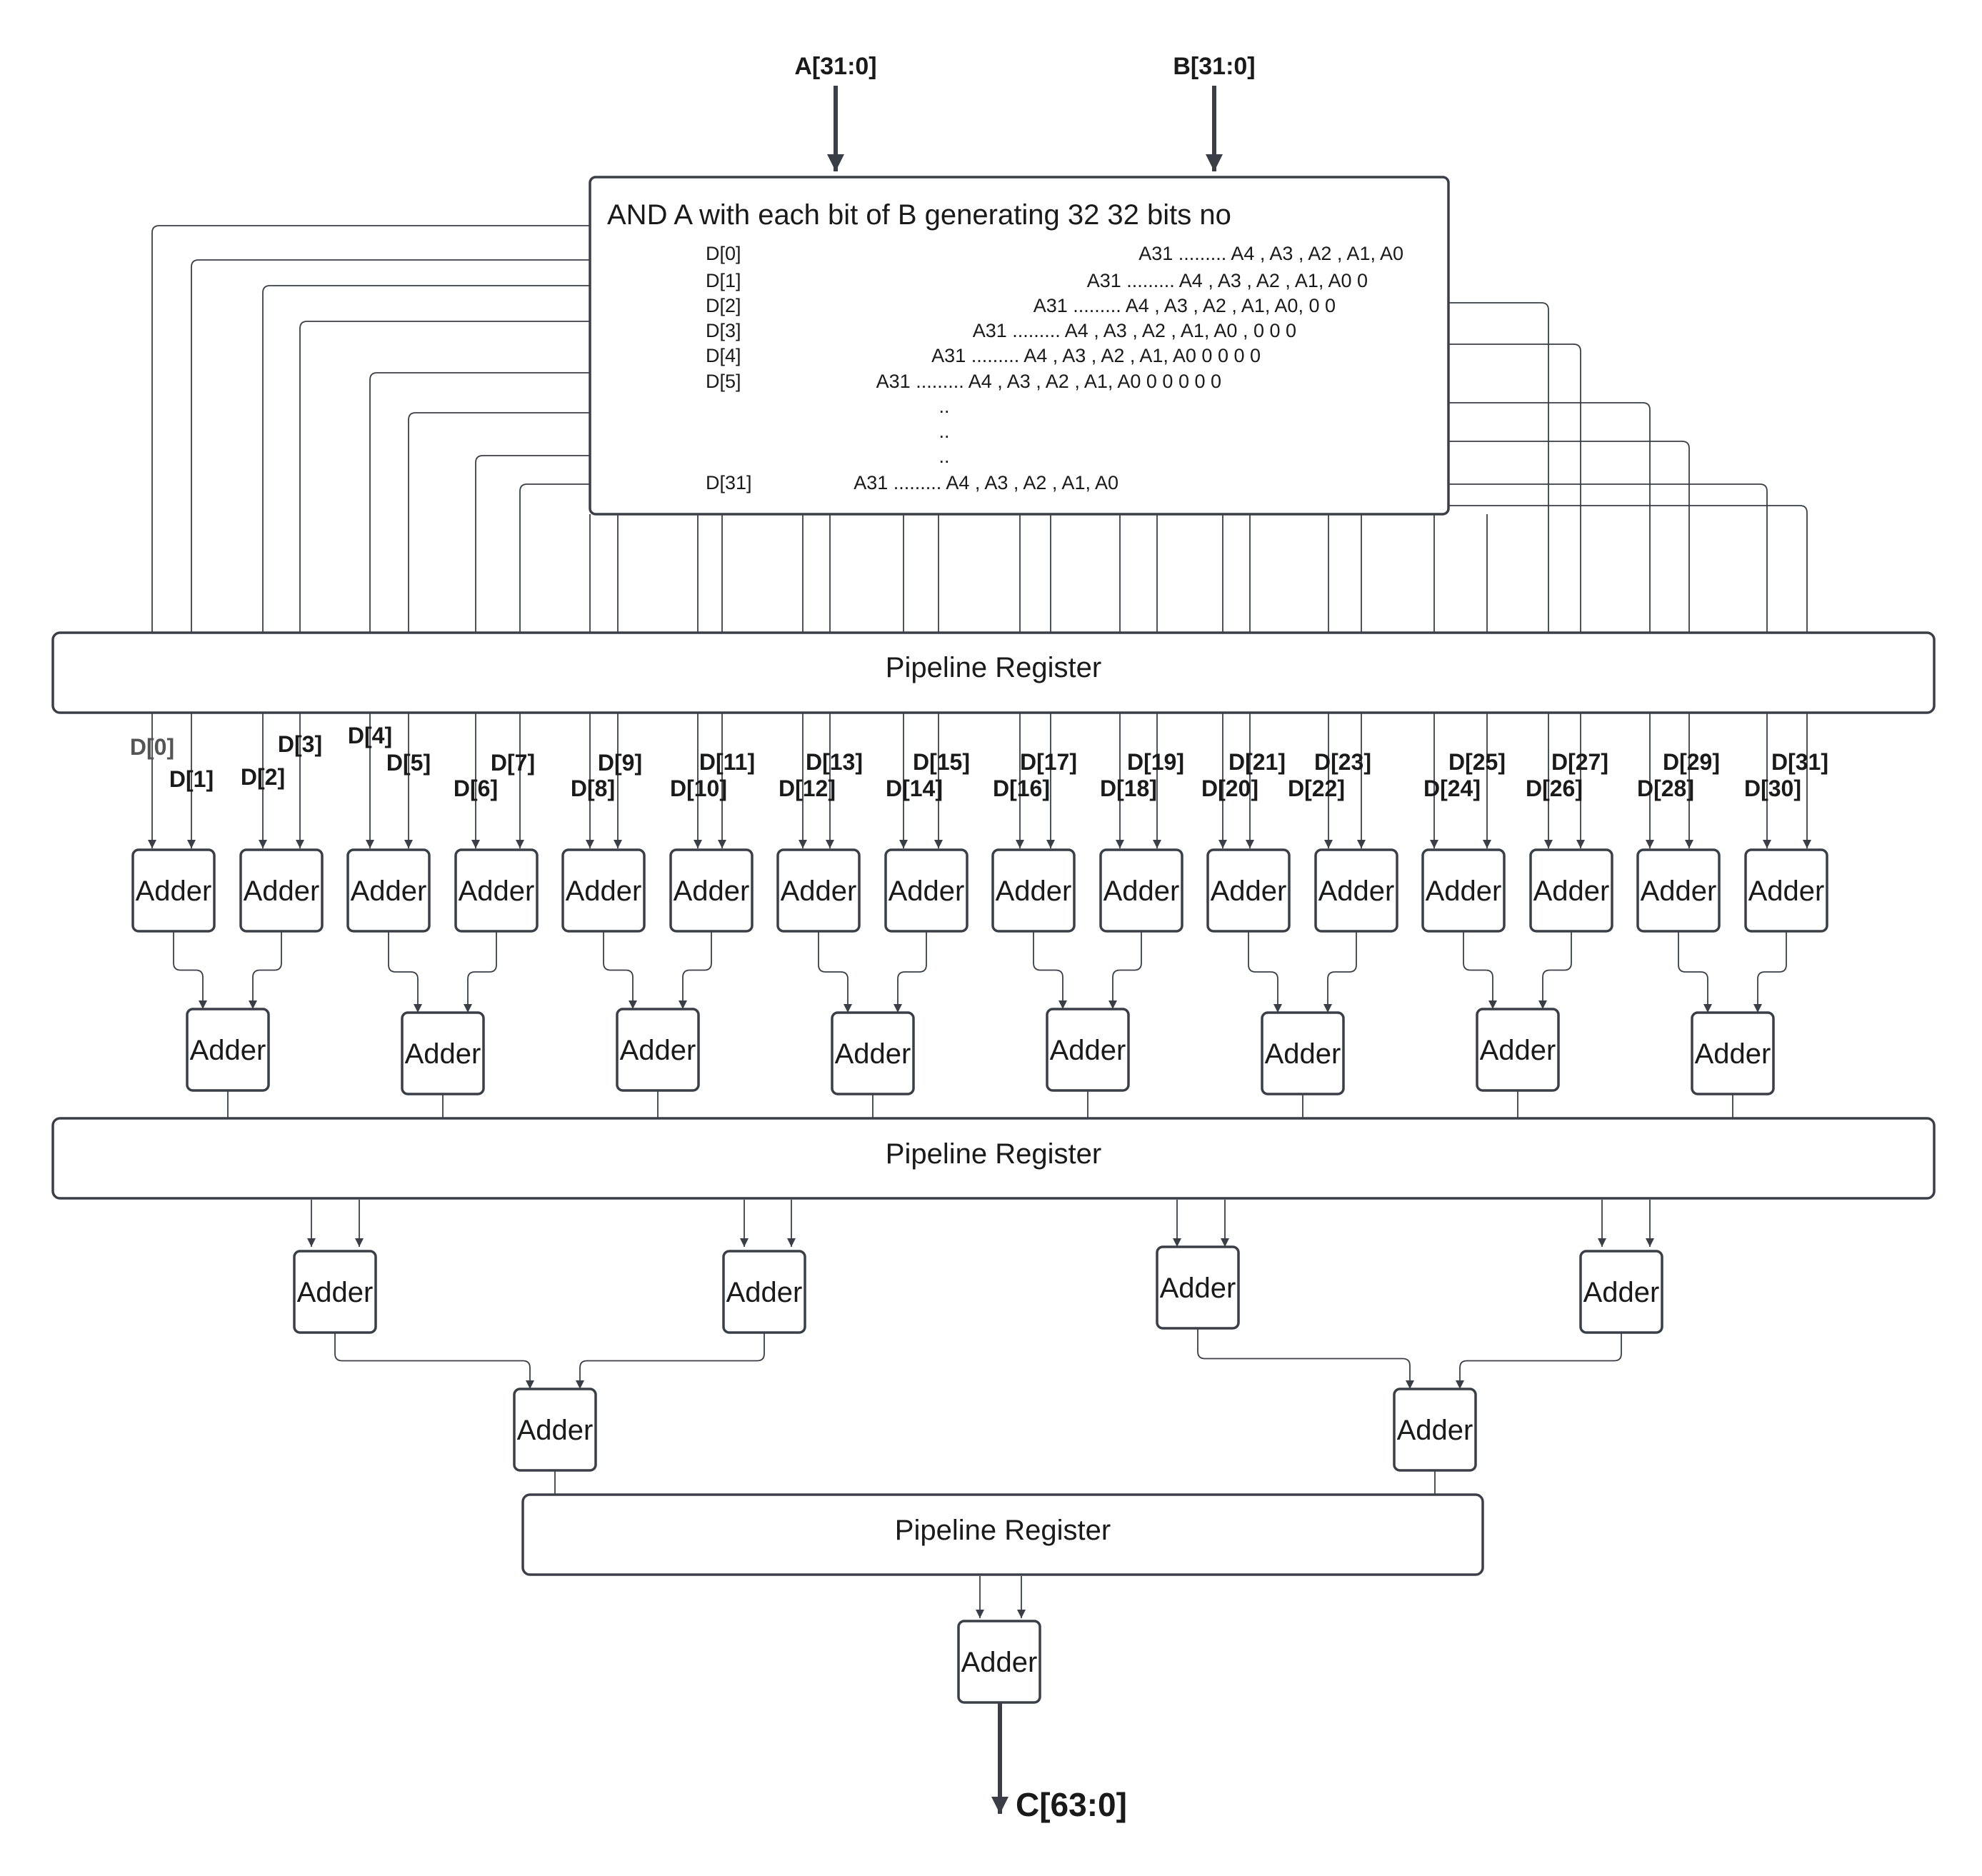  Describe the element at coordinates (807, 789) in the screenshot. I see `partial-product-label: D[12]` at that location.